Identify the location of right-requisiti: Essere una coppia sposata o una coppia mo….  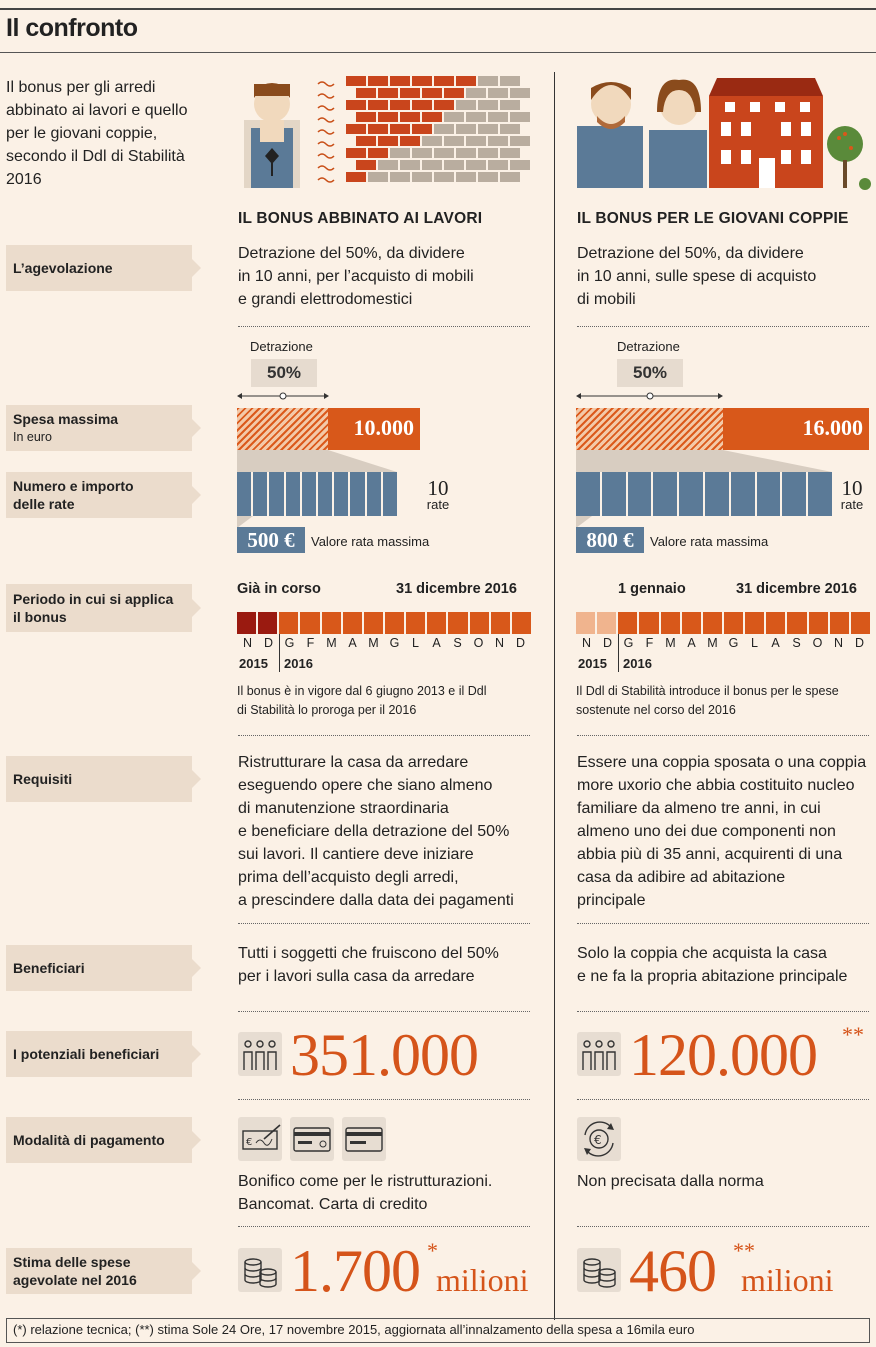
(722, 831).